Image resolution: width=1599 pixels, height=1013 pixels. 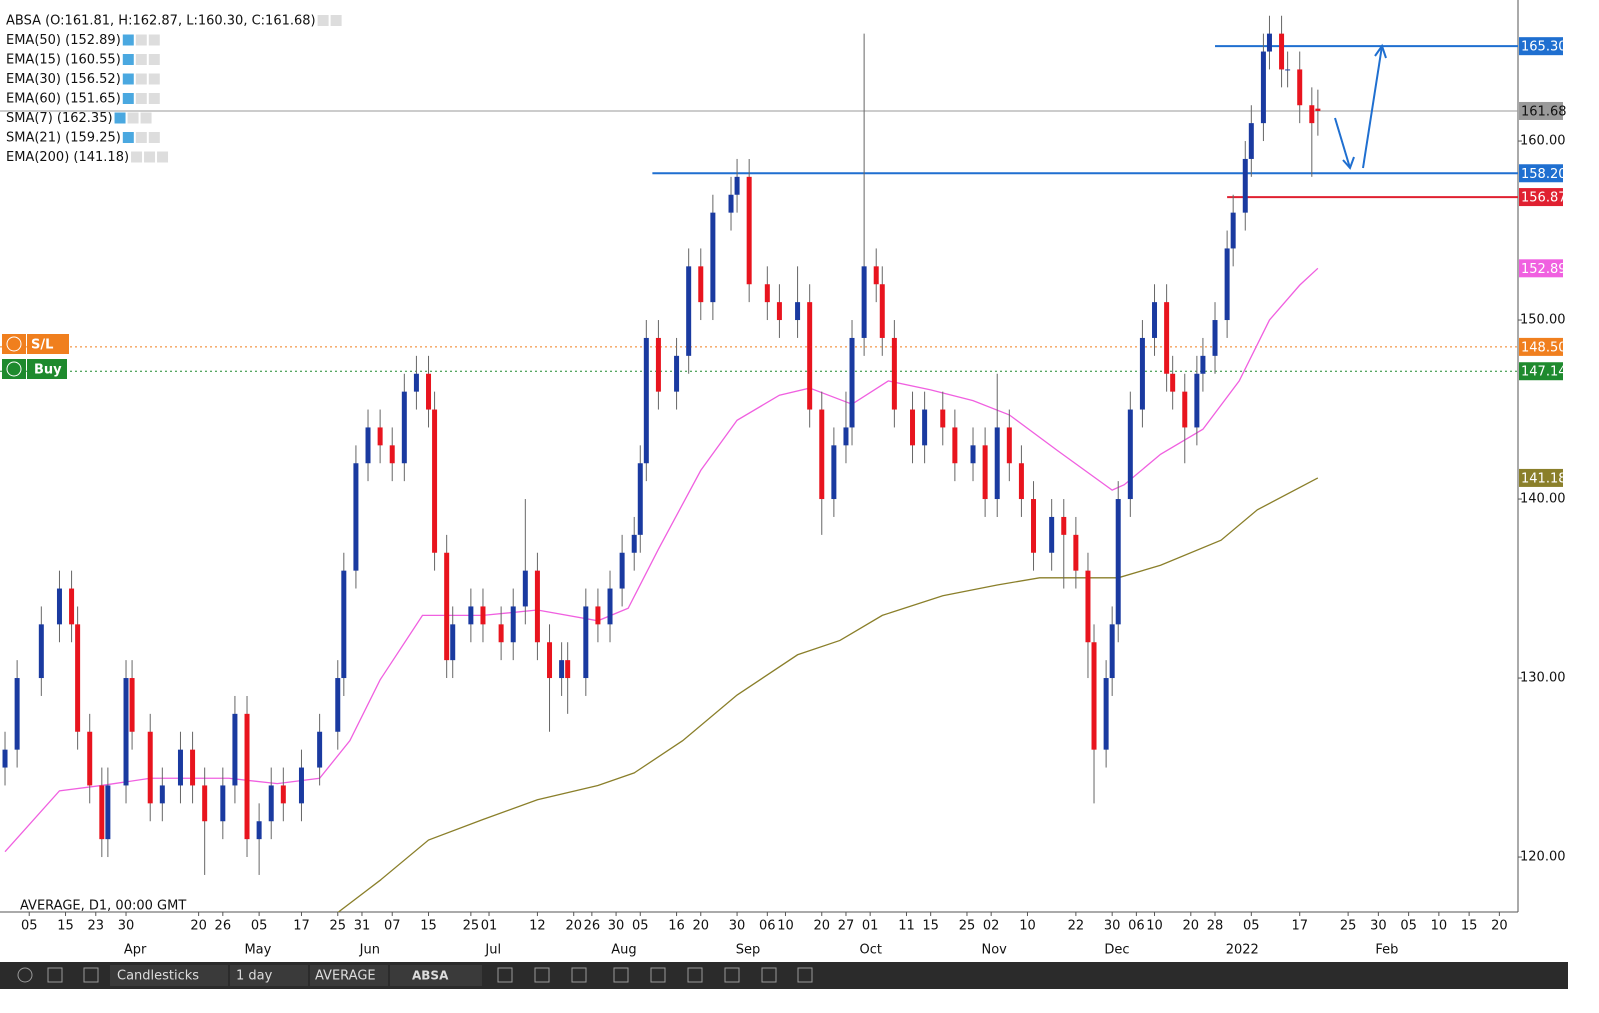 I want to click on month-label: Sep, so click(x=748, y=950).